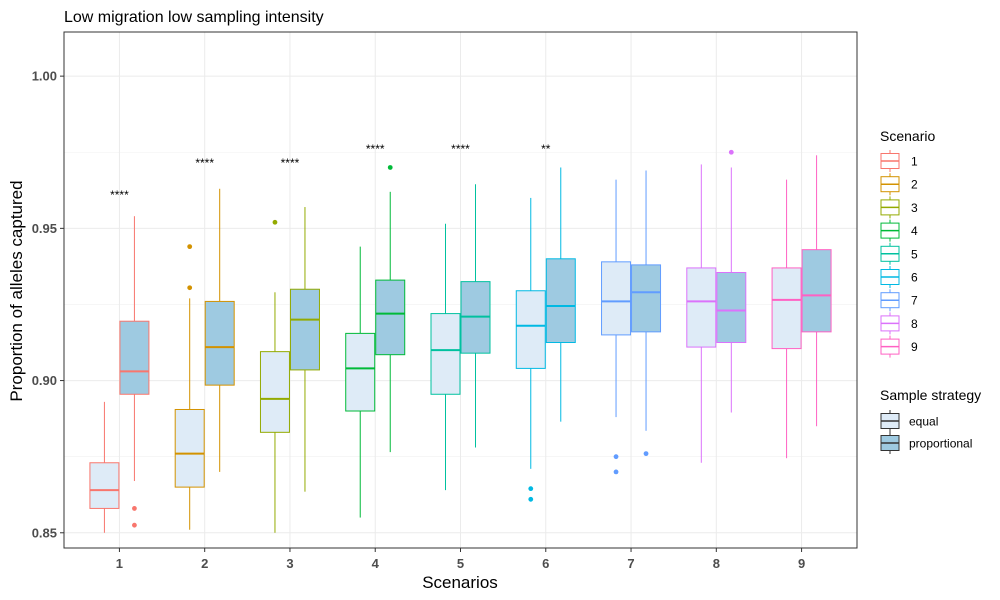 The height and width of the screenshot is (600, 1000). What do you see at coordinates (376, 563) in the screenshot?
I see `x-tick-label: 4` at bounding box center [376, 563].